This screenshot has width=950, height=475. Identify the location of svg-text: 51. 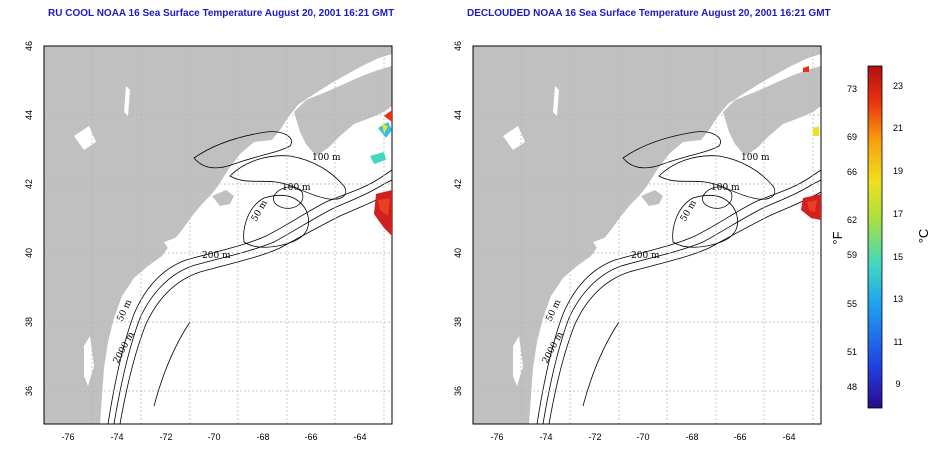
(852, 352).